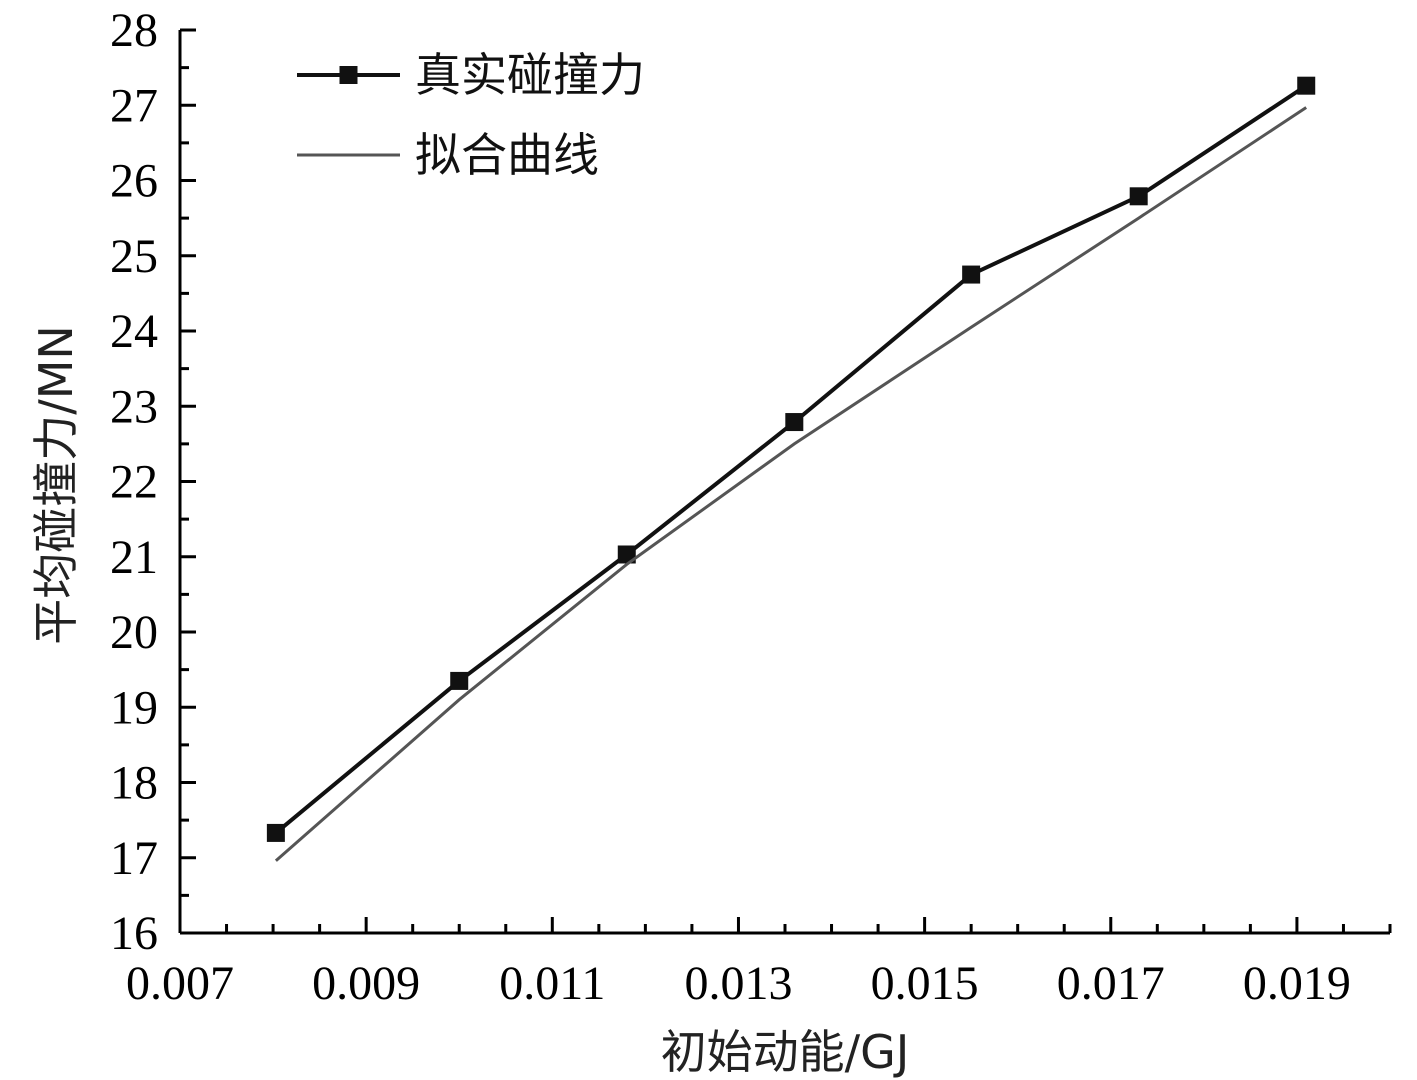 The height and width of the screenshot is (1080, 1417). What do you see at coordinates (366, 983) in the screenshot?
I see `x-tick-label: 0.009` at bounding box center [366, 983].